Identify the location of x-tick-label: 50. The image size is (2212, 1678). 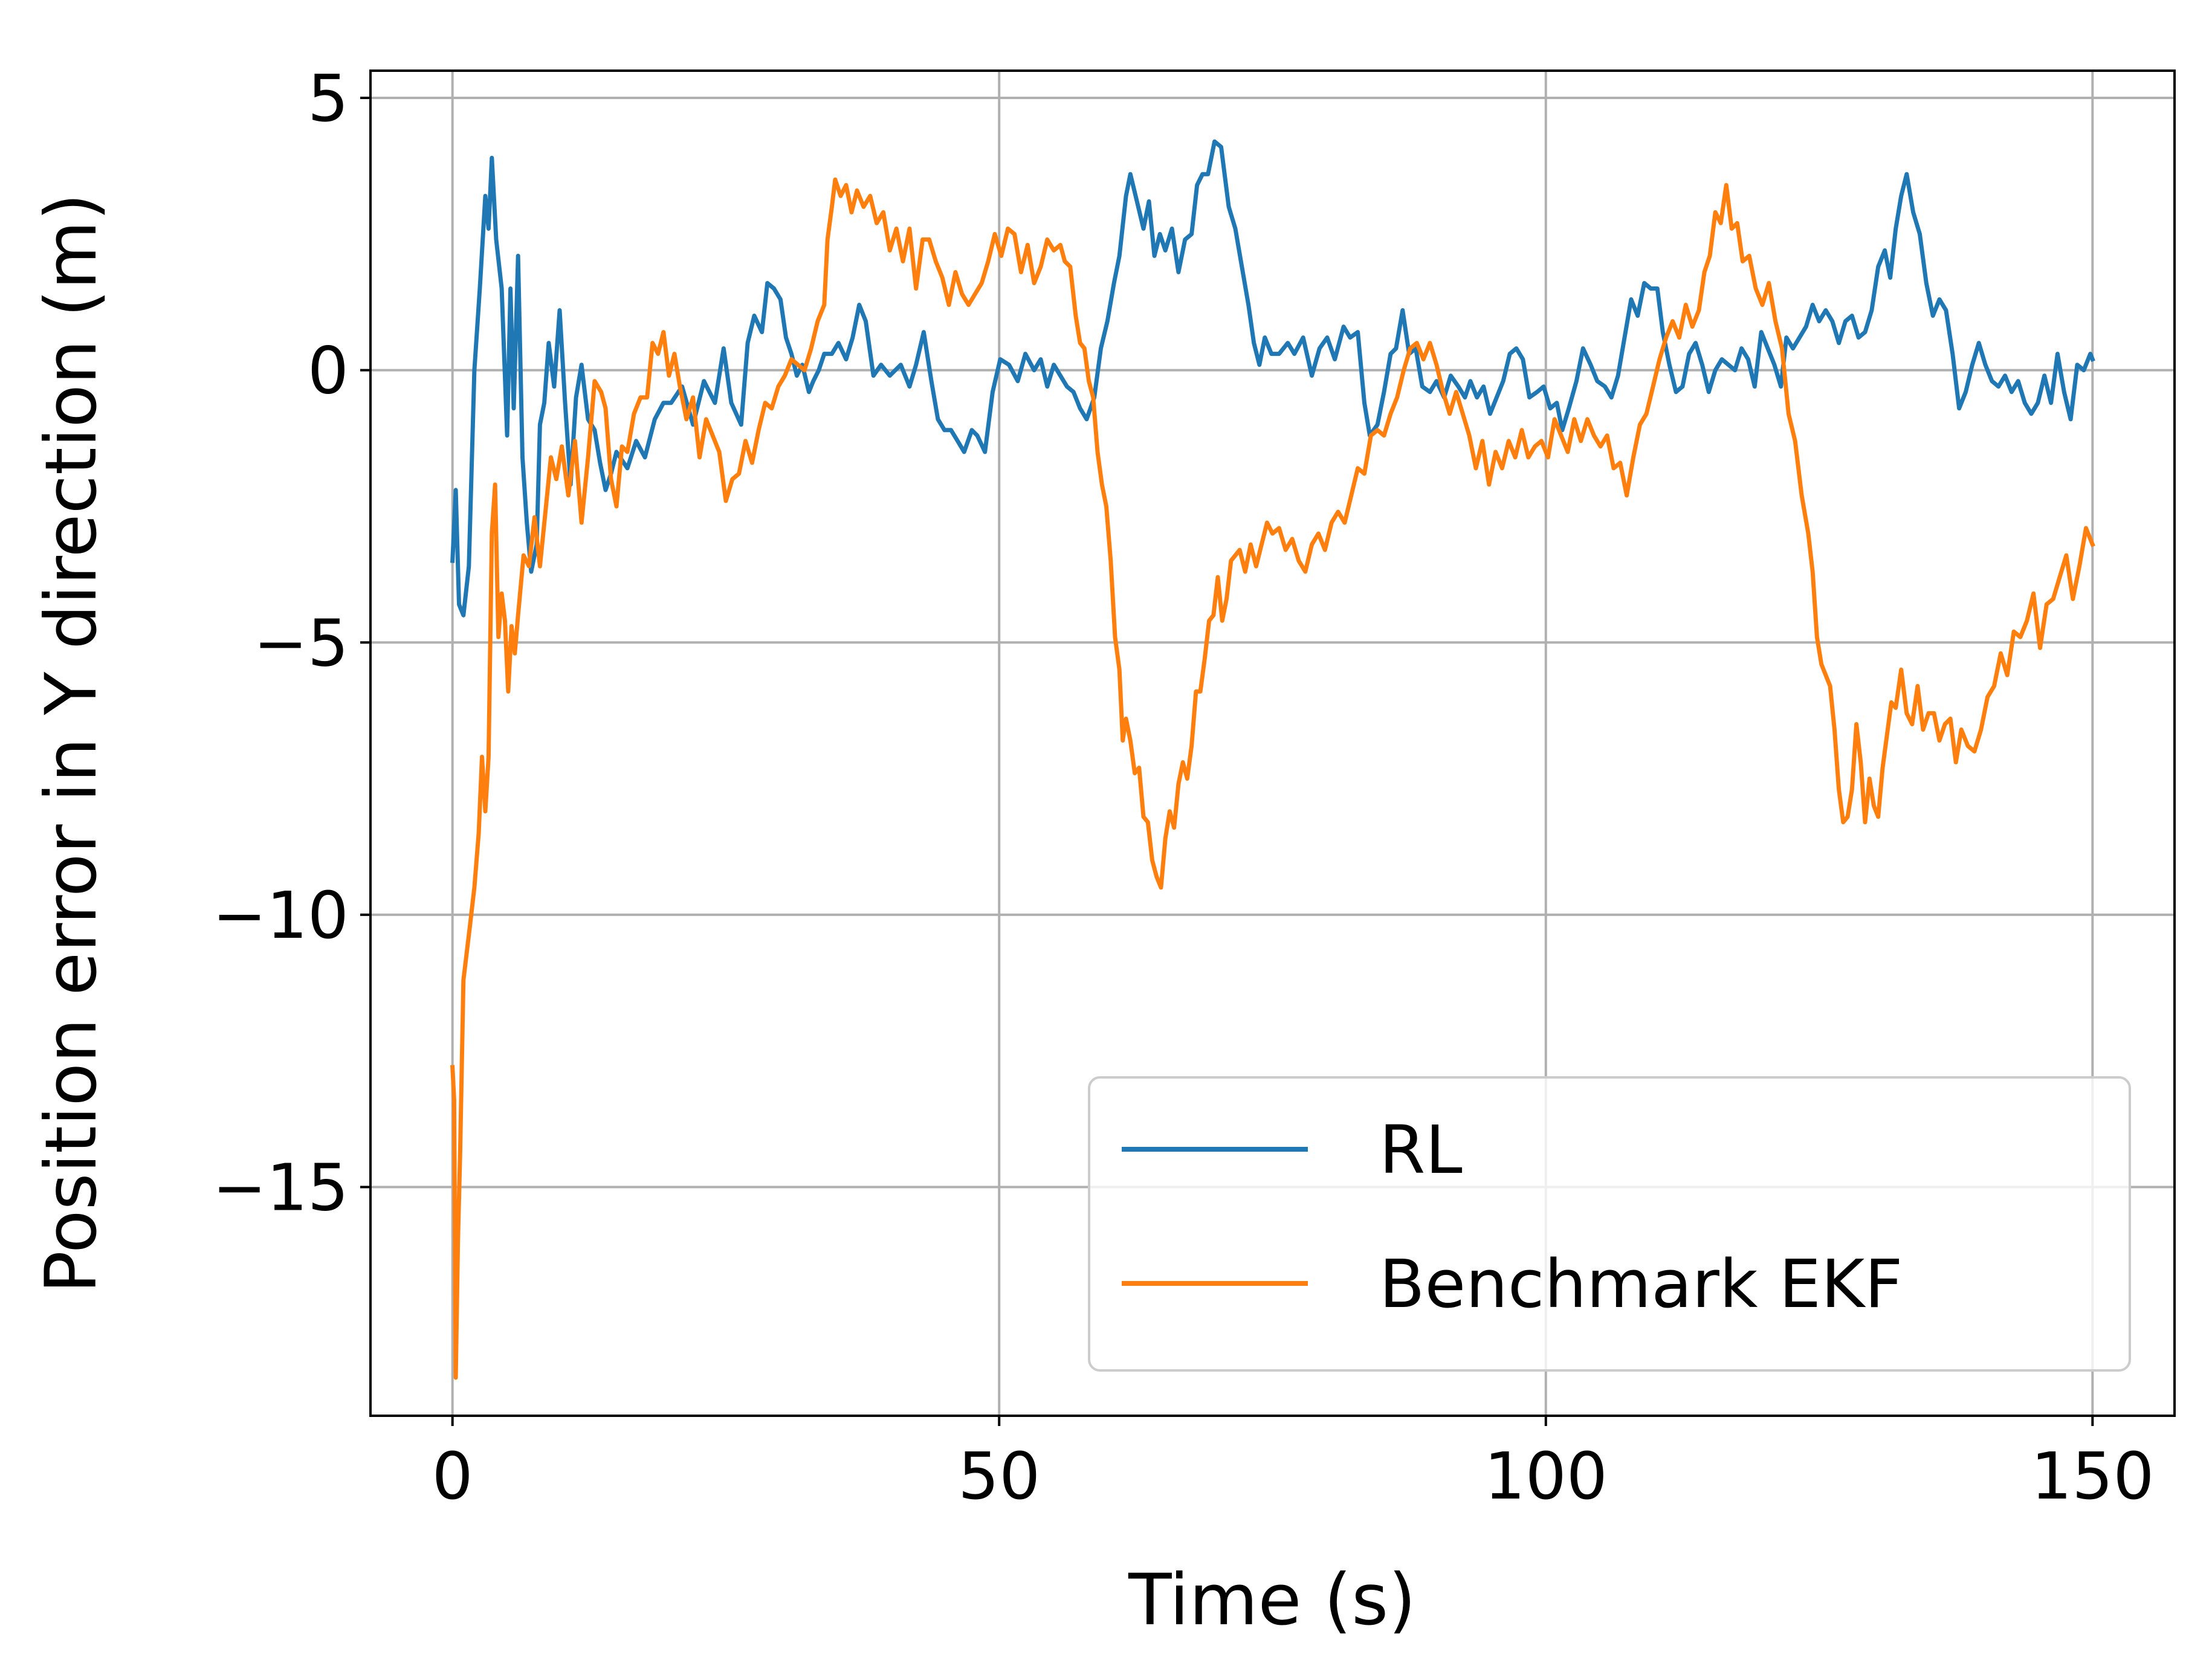
(999, 1476).